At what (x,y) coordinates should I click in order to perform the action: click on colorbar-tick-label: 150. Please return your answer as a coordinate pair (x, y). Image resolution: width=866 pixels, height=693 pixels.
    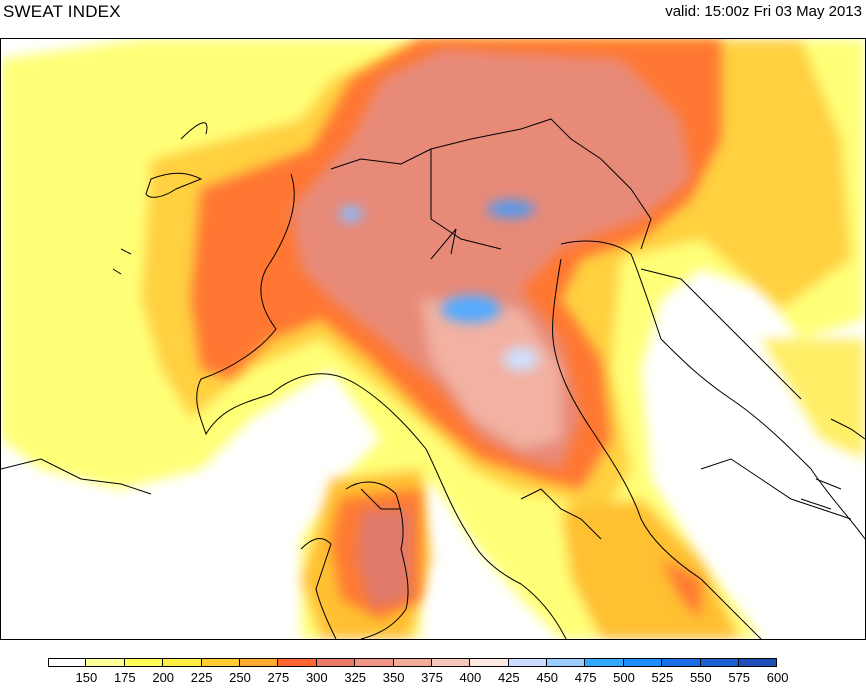
    Looking at the image, I should click on (86, 677).